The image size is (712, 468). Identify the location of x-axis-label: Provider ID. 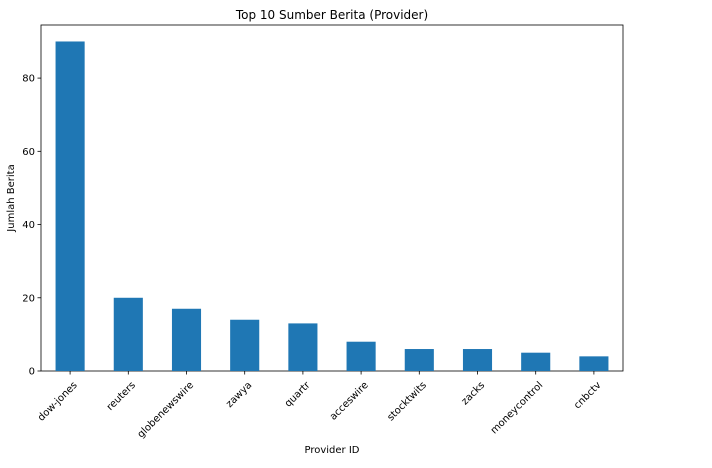
(332, 450).